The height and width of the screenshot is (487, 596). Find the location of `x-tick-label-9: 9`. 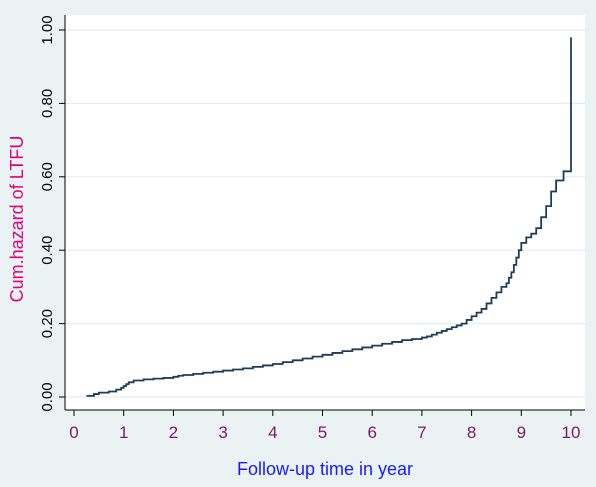

x-tick-label-9: 9 is located at coordinates (521, 432).